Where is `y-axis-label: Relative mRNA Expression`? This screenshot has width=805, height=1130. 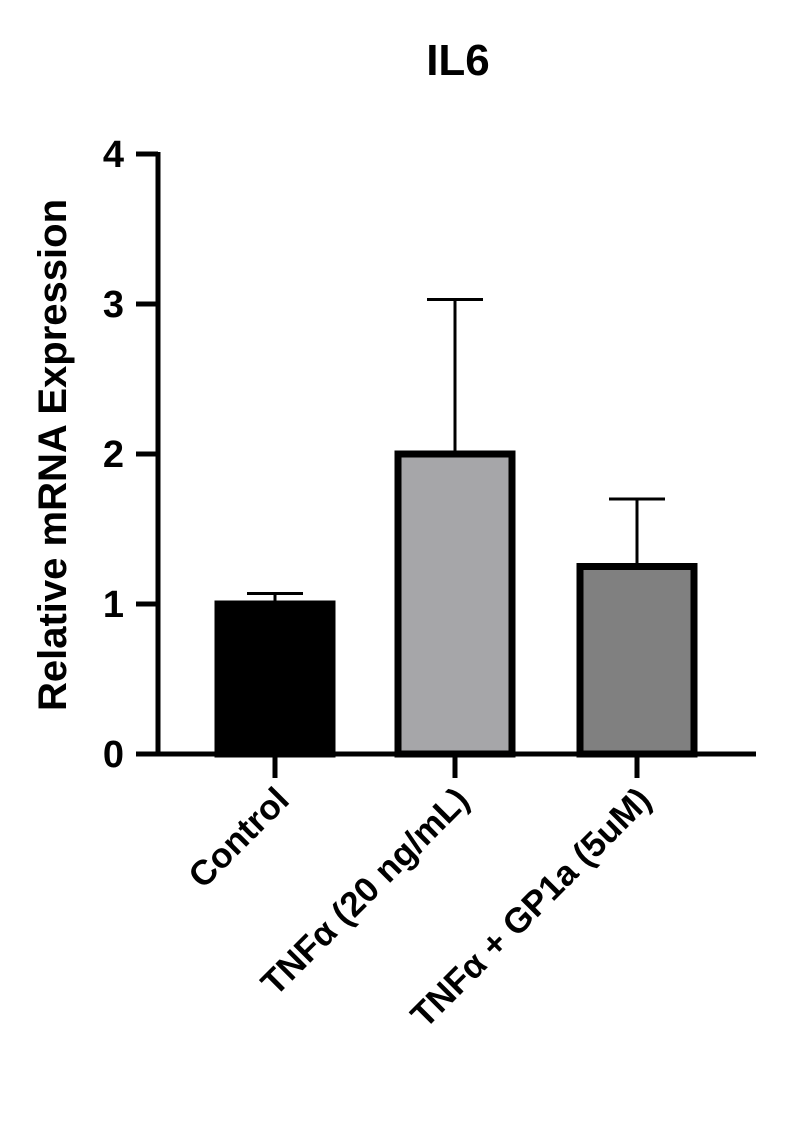 y-axis-label: Relative mRNA Expression is located at coordinates (53, 455).